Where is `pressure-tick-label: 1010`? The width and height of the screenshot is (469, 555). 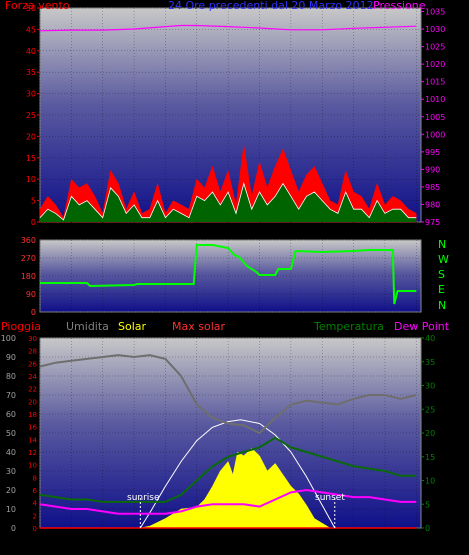
pressure-tick-label: 1010 is located at coordinates (435, 99).